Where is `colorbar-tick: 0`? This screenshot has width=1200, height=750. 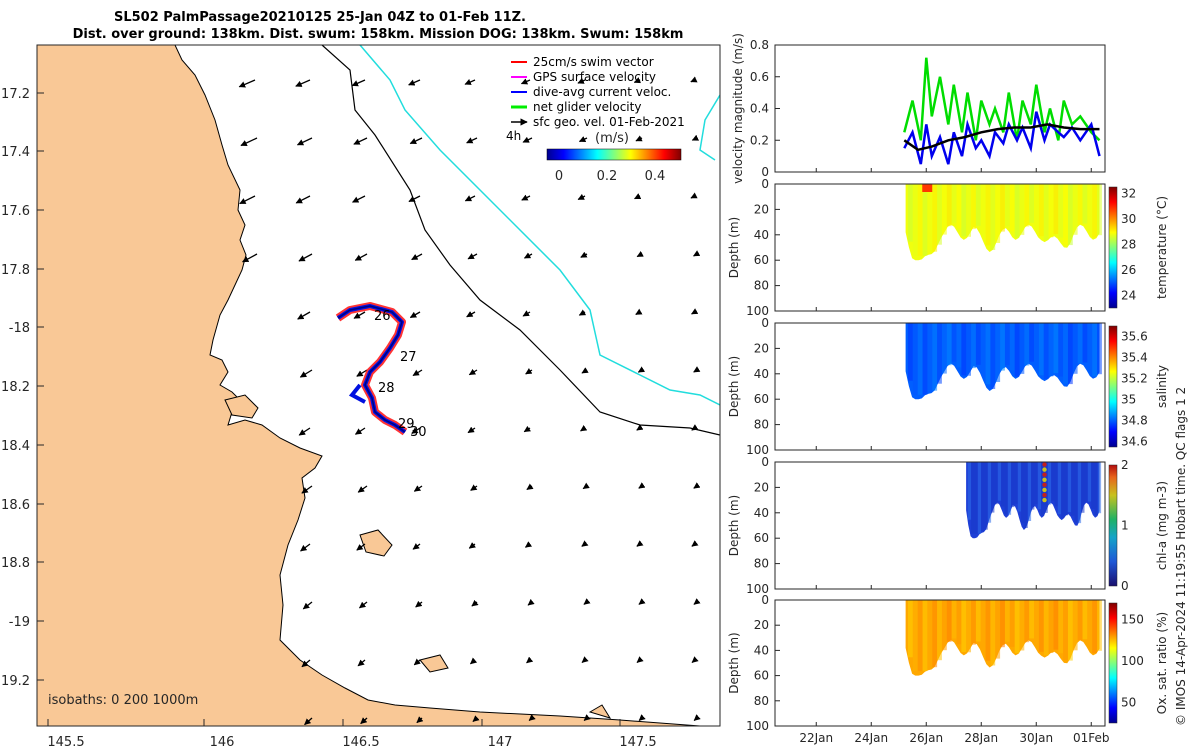
colorbar-tick: 0 is located at coordinates (559, 176).